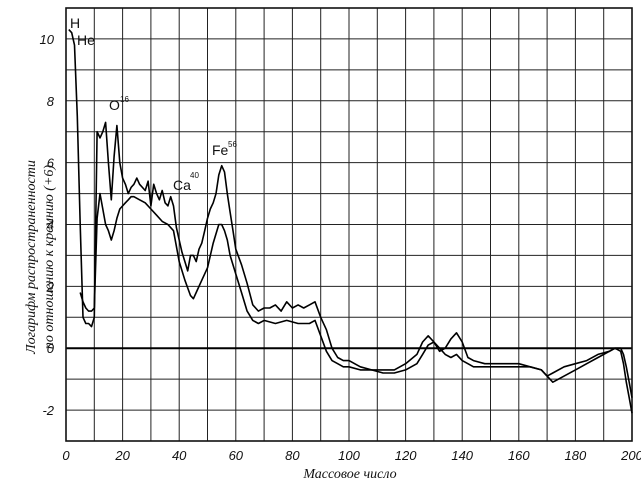 This screenshot has width=641, height=484. I want to click on y-tick-label: 8, so click(51, 101).